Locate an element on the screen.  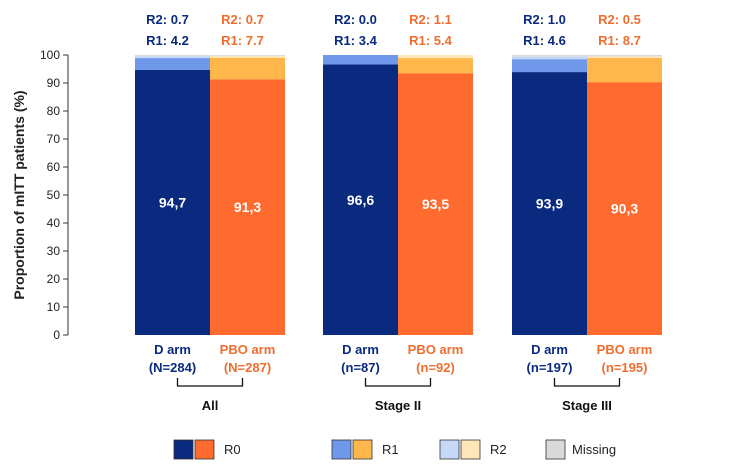
r1-annotation: R1: 3.4 is located at coordinates (355, 40).